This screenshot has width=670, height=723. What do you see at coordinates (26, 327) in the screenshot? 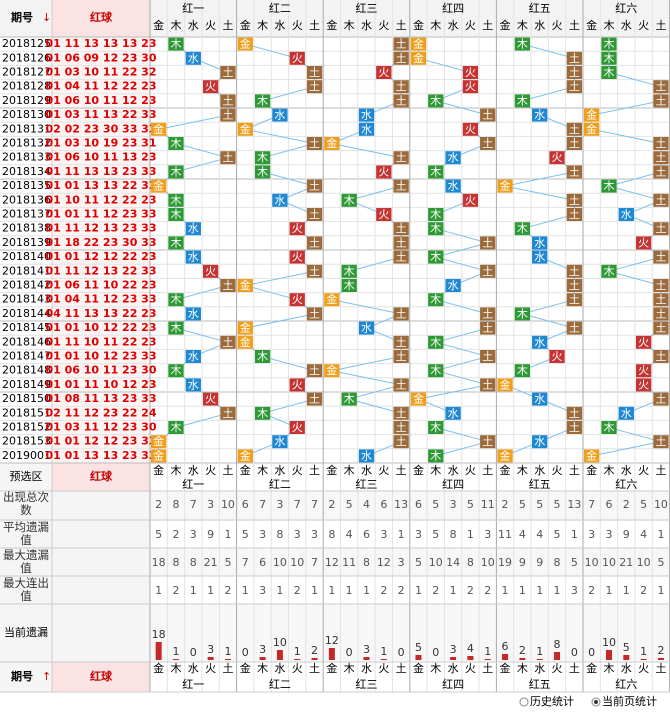
I see `issue: 2018145` at bounding box center [26, 327].